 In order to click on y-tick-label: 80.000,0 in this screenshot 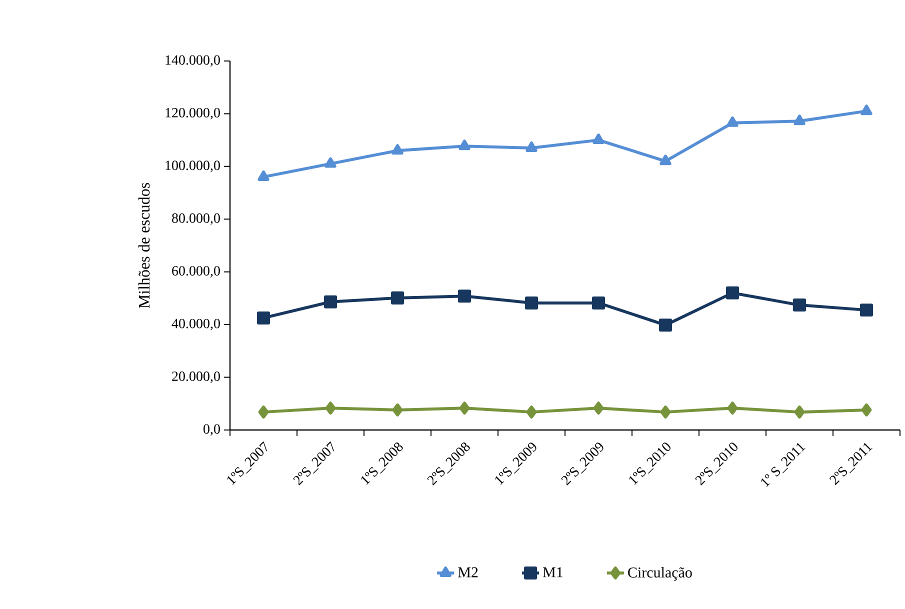, I will do `click(196, 219)`.